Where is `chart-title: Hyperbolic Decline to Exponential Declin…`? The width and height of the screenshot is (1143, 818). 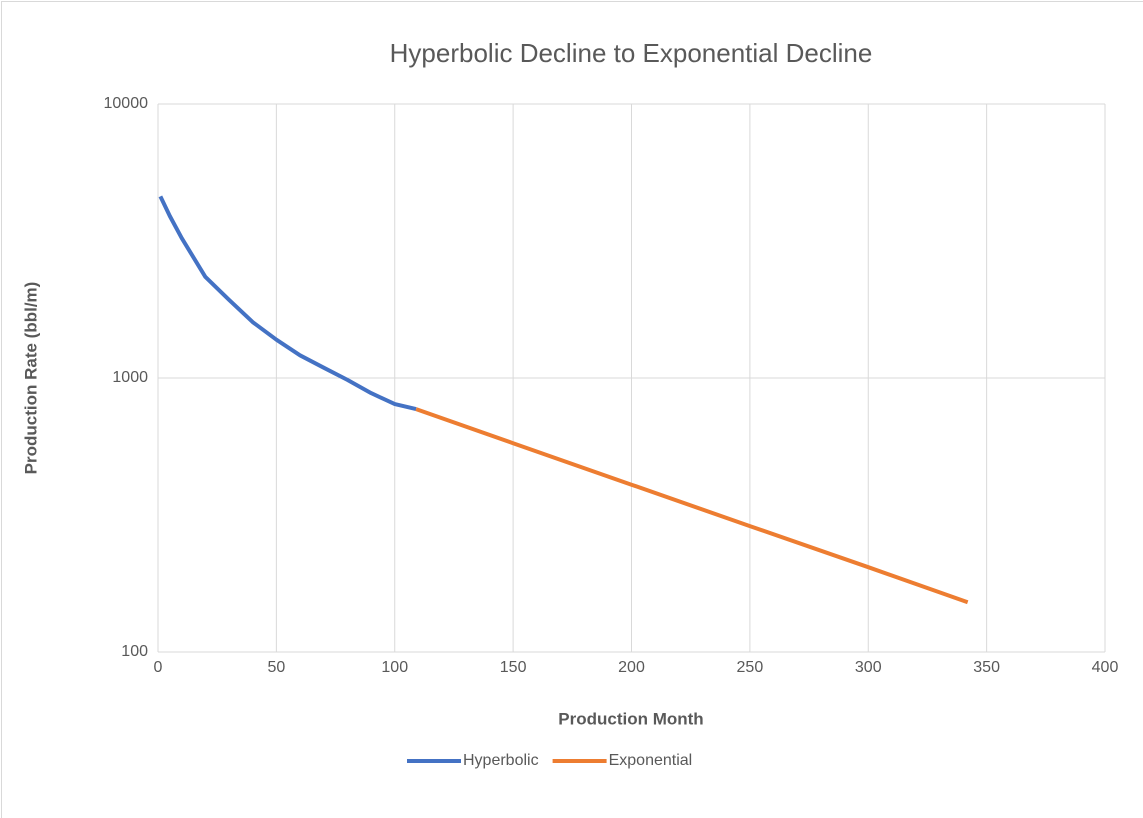
chart-title: Hyperbolic Decline to Exponential Declin… is located at coordinates (631, 53).